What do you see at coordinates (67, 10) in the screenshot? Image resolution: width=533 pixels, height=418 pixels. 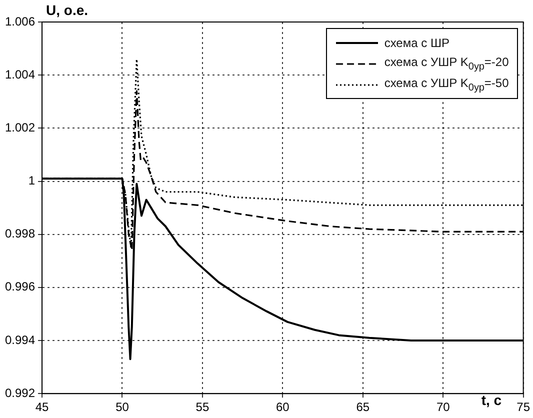 I see `y-axis-title: U, о.е.` at bounding box center [67, 10].